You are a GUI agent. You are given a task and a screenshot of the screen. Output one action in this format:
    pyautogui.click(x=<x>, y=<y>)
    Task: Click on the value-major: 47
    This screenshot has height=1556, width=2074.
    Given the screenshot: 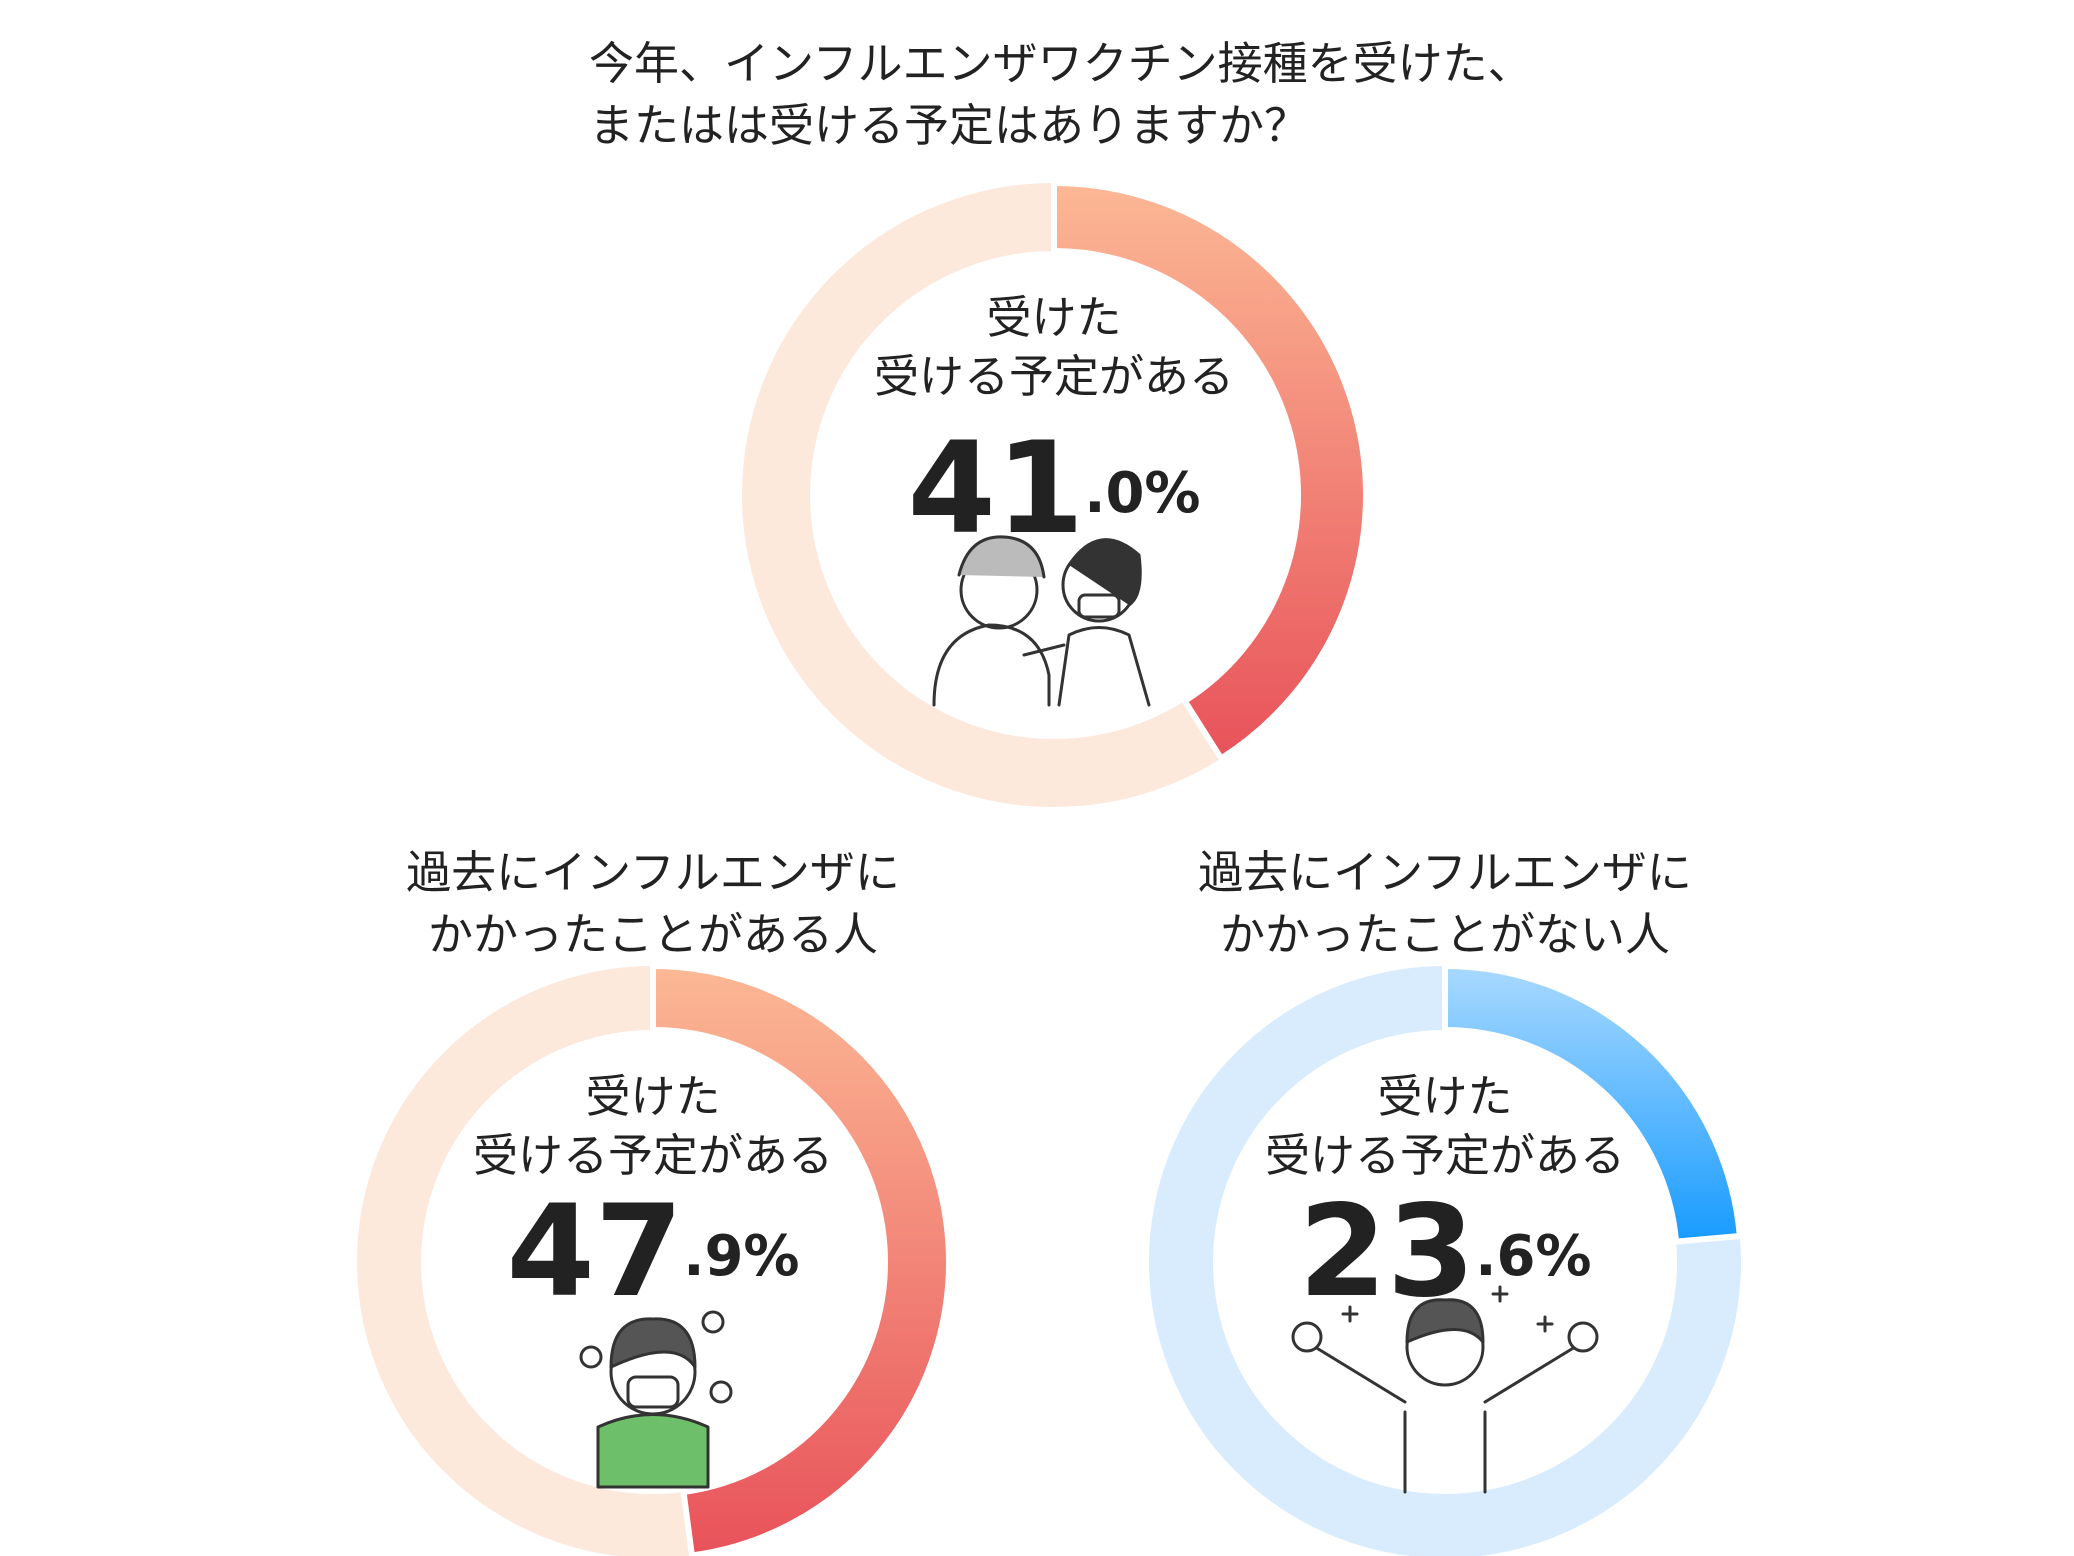 What is the action you would take?
    pyautogui.click(x=594, y=1251)
    